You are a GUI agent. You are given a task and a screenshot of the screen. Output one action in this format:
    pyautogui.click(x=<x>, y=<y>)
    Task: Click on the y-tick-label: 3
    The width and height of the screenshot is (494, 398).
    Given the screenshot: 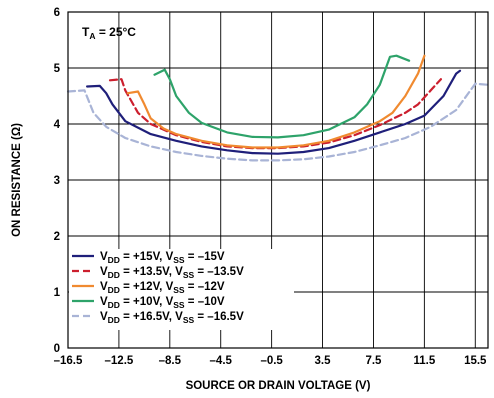 What is the action you would take?
    pyautogui.click(x=57, y=181)
    